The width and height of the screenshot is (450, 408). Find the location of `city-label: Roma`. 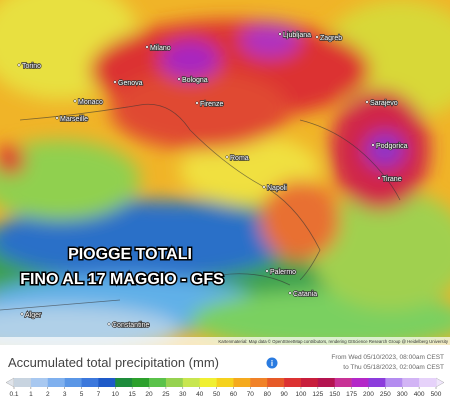

city-label: Roma is located at coordinates (239, 158).